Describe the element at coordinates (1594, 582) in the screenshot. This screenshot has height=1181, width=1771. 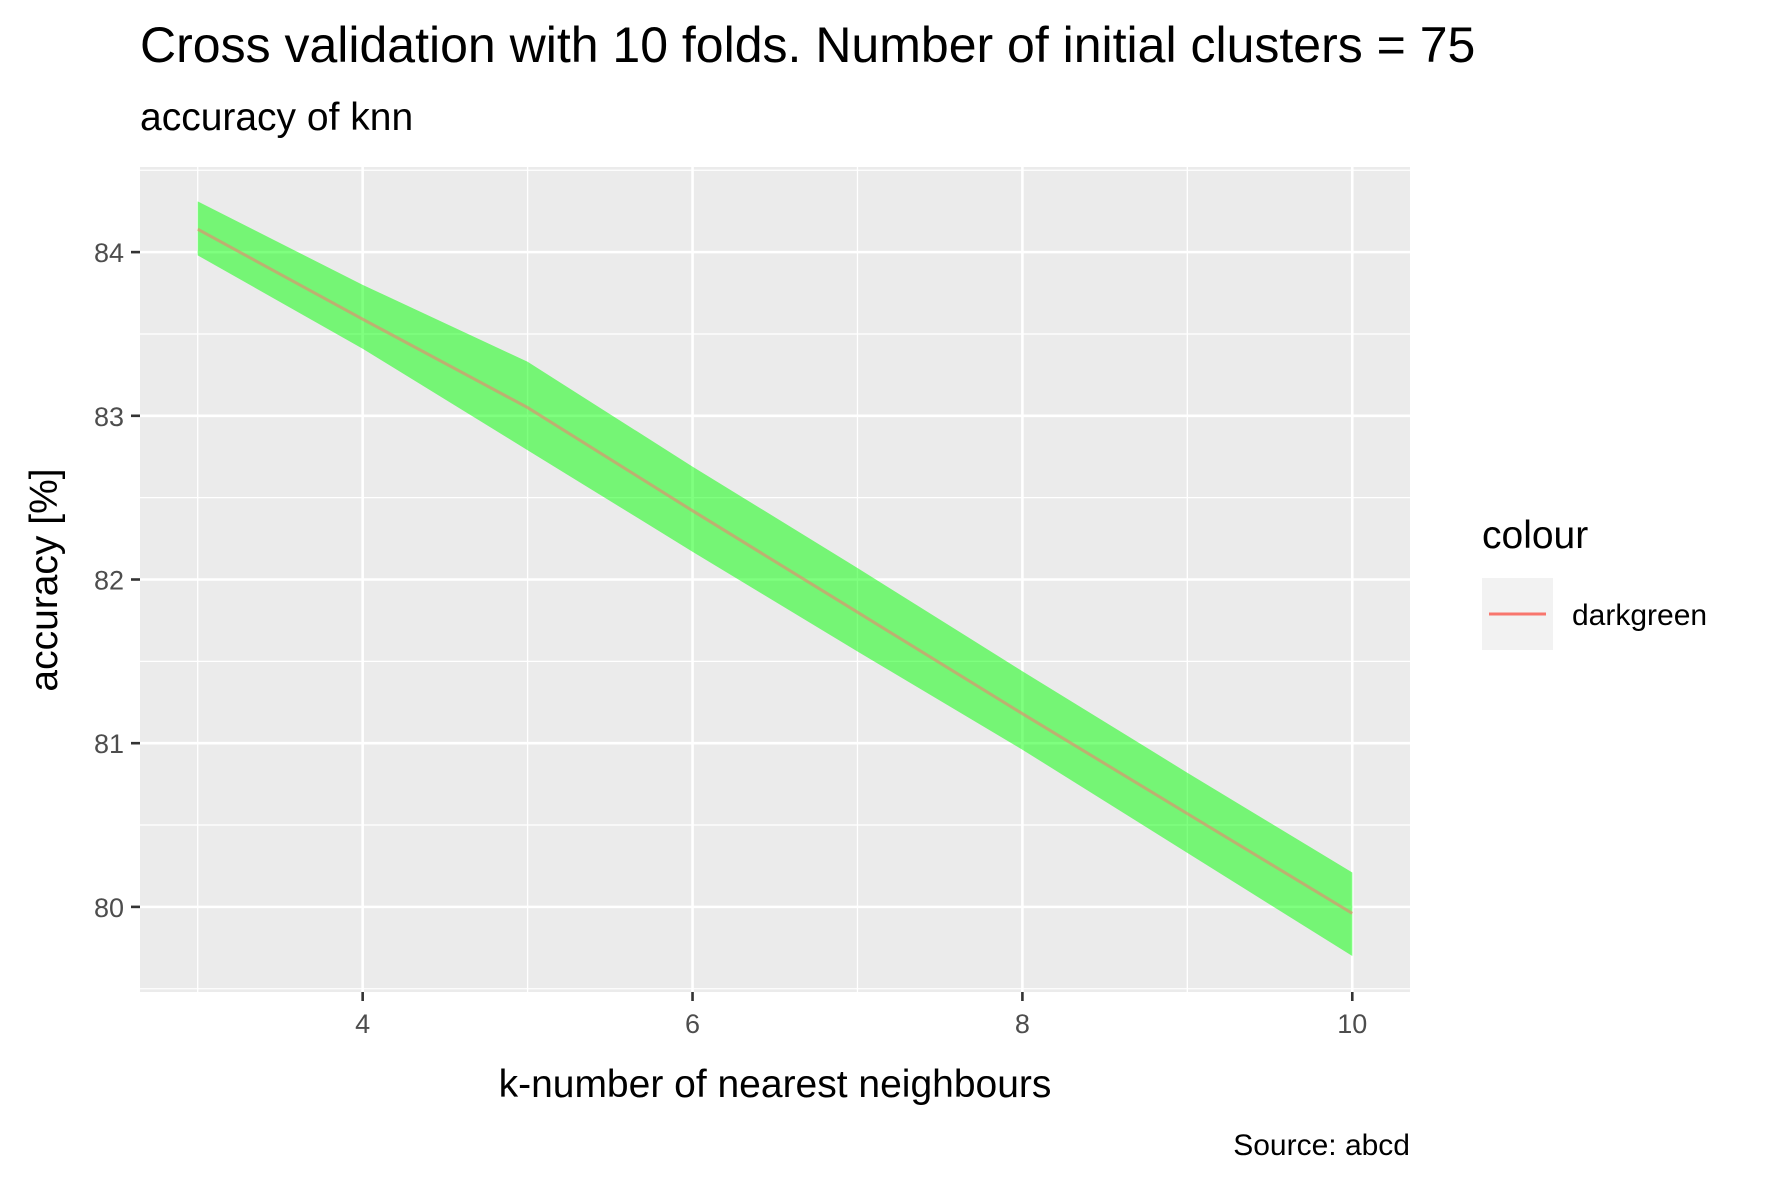
I see `legend: colour darkgreen` at that location.